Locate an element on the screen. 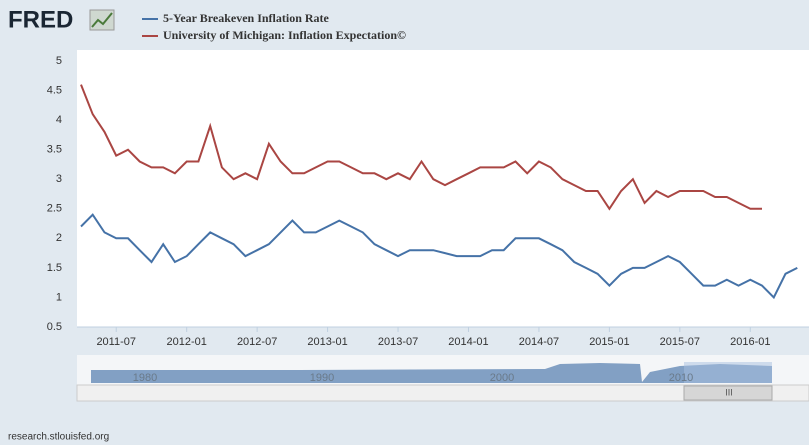  x-tick-label: 2016-01 is located at coordinates (750, 342).